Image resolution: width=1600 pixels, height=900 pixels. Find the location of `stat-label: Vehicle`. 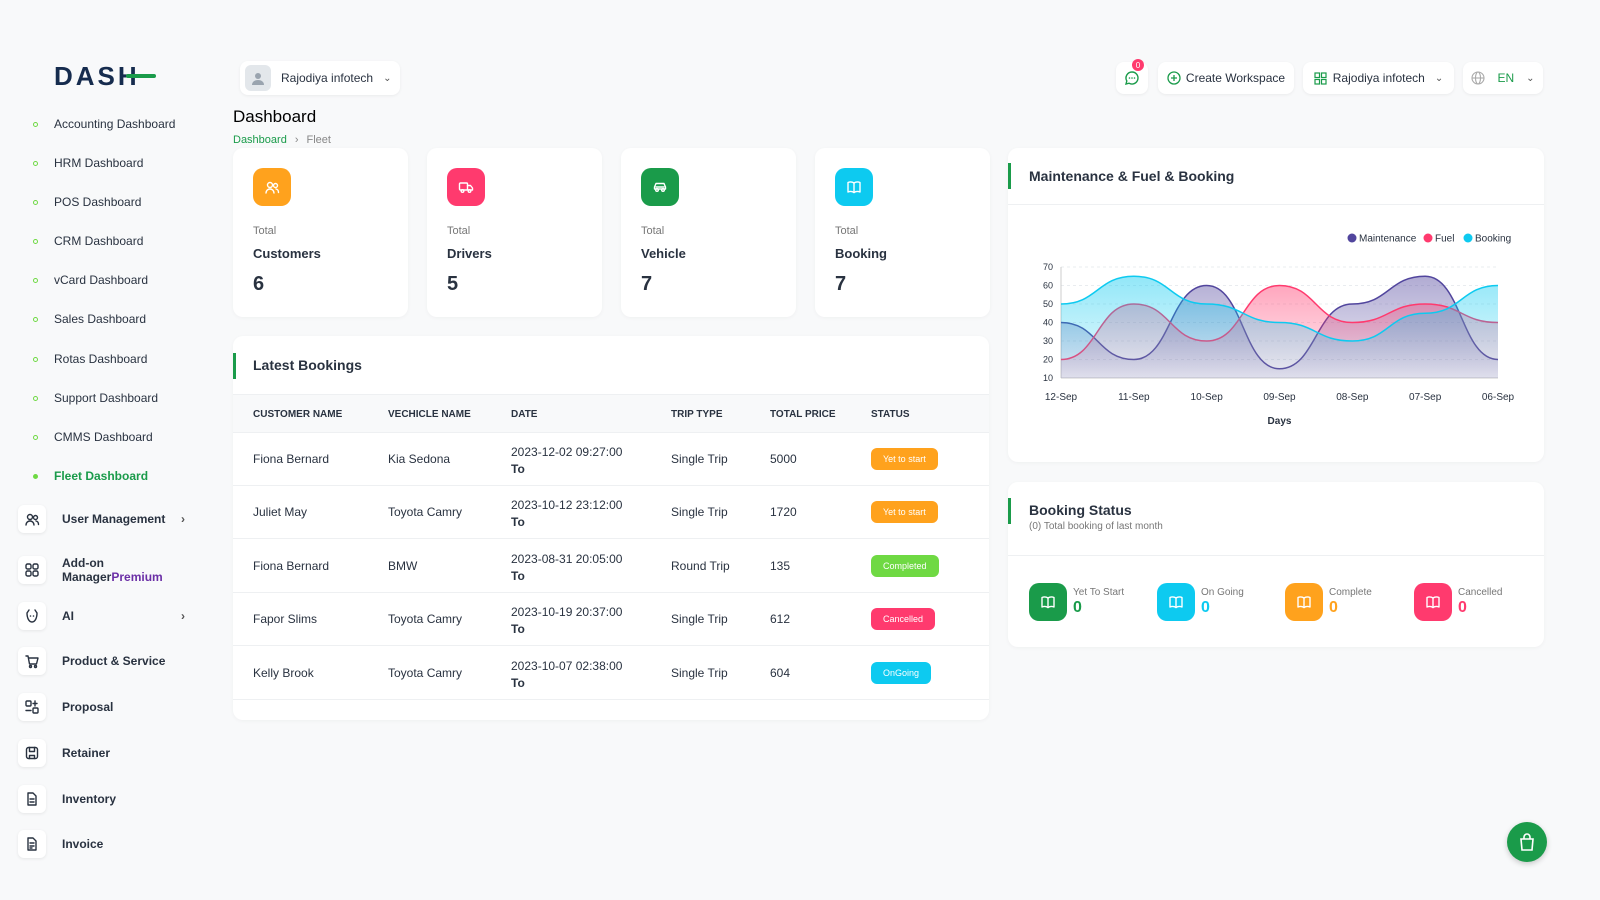

stat-label: Vehicle is located at coordinates (663, 253).